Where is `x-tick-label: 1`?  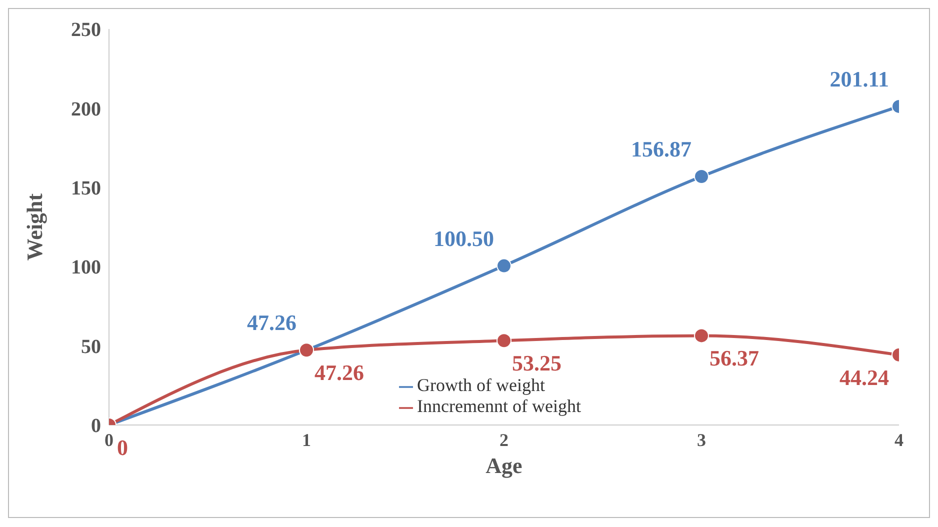 x-tick-label: 1 is located at coordinates (306, 440).